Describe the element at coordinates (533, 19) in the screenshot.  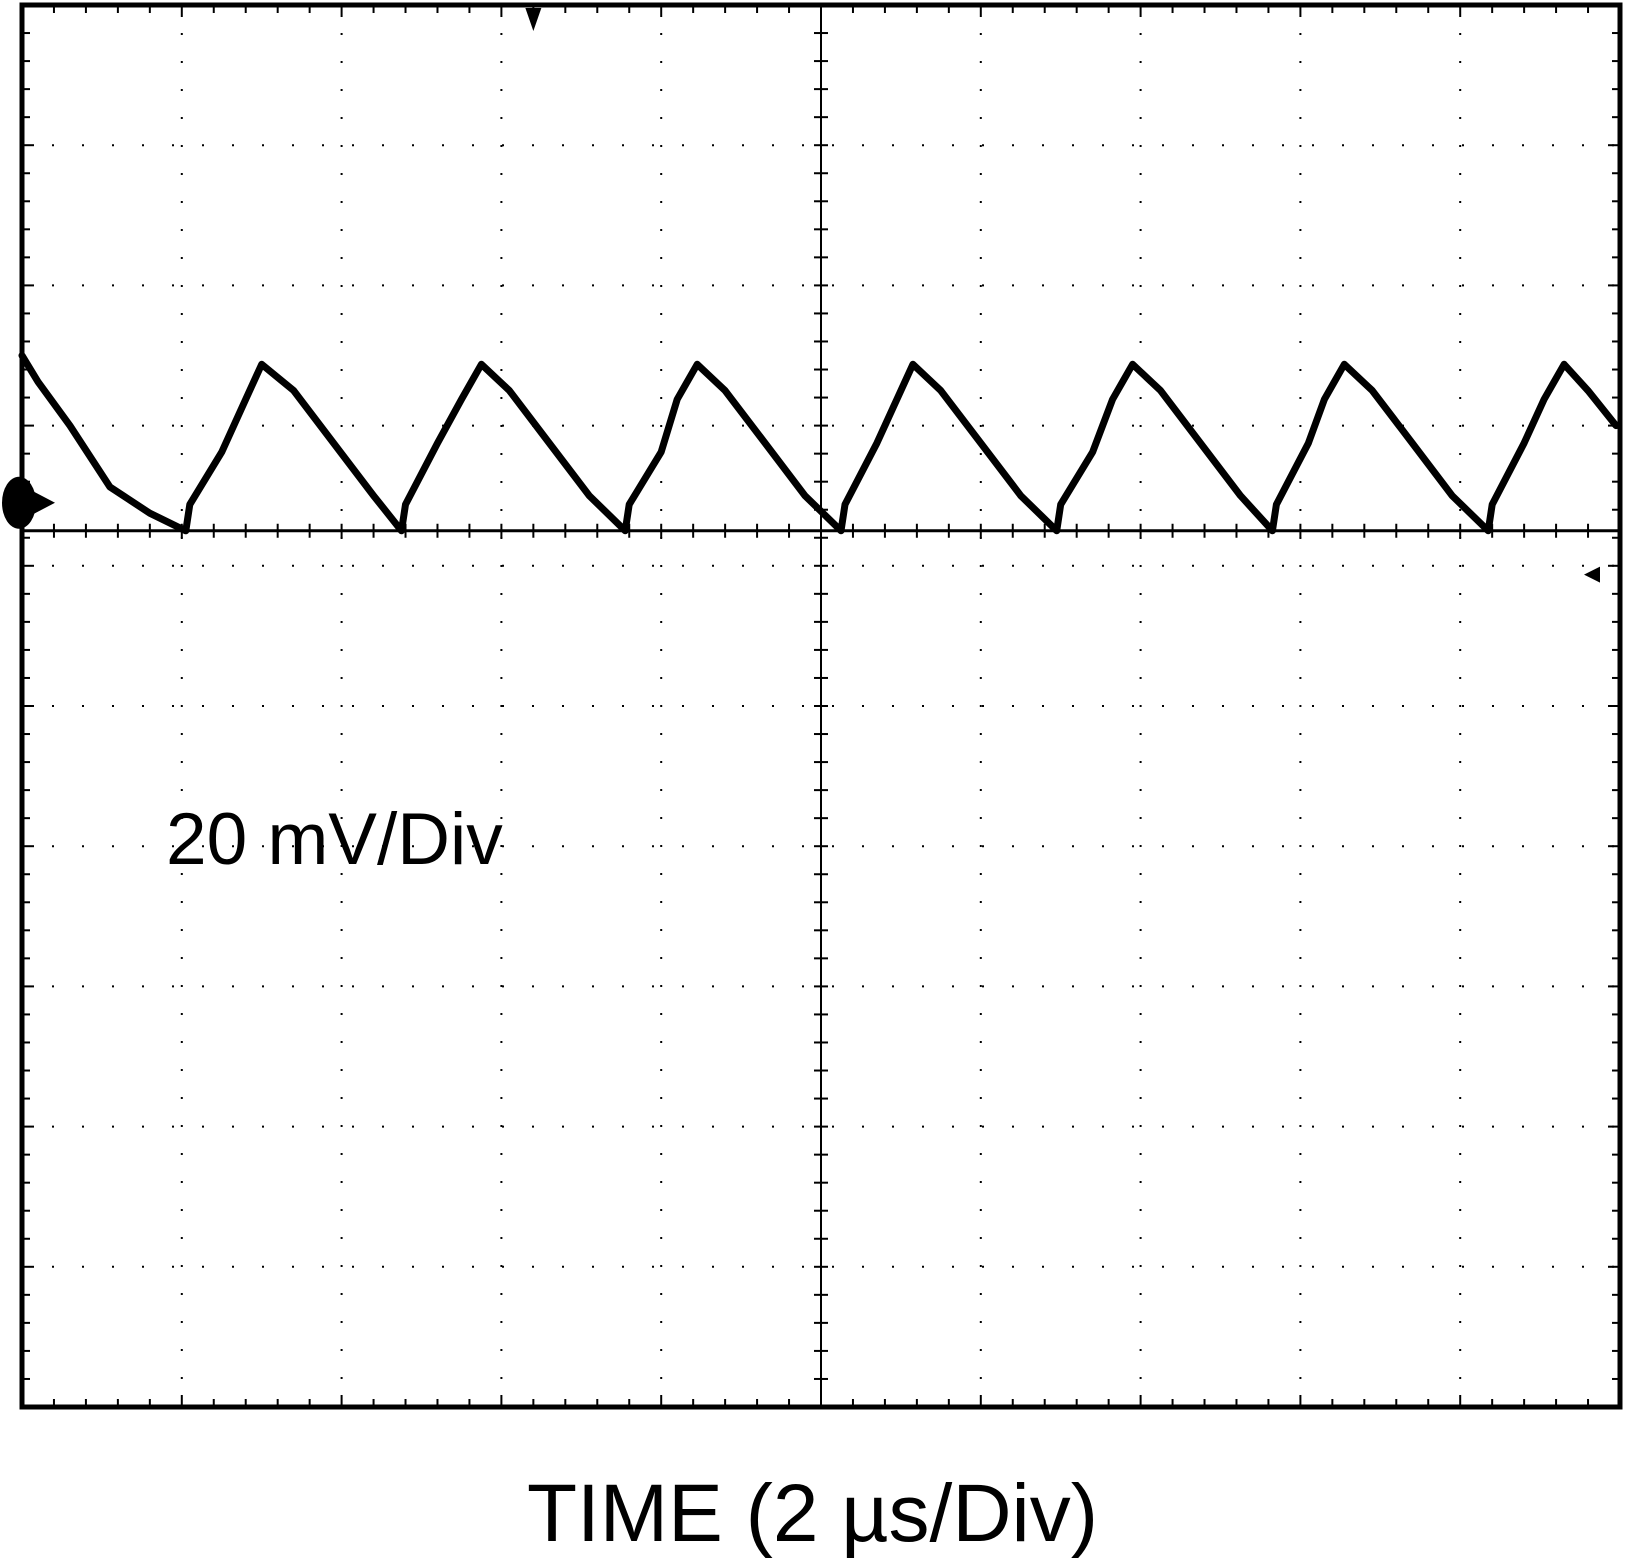
I see `trigger-position-marker` at that location.